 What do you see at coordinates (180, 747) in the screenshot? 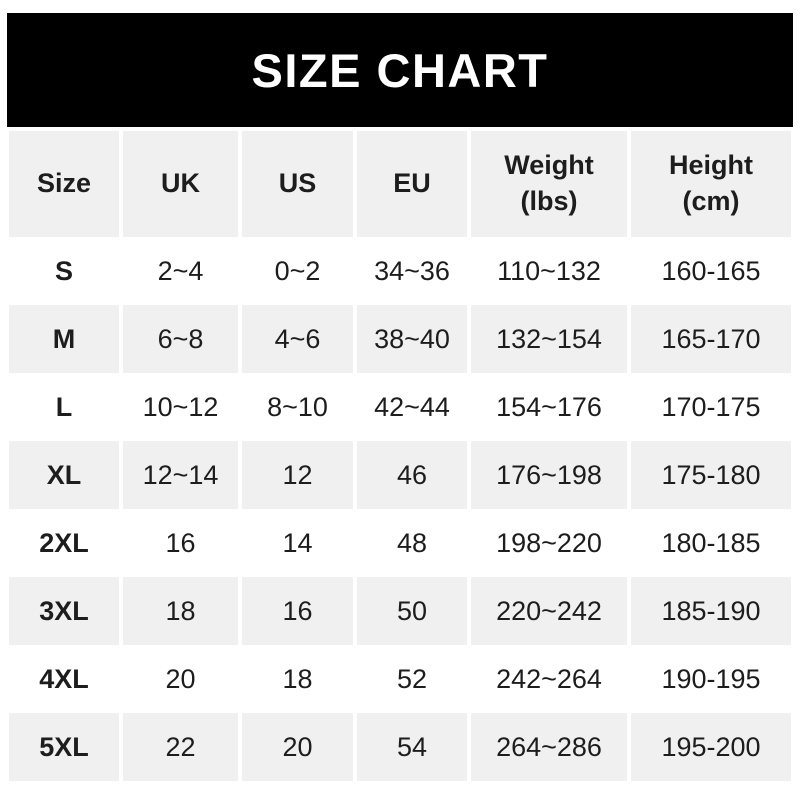
I see `cell-uk: 22` at bounding box center [180, 747].